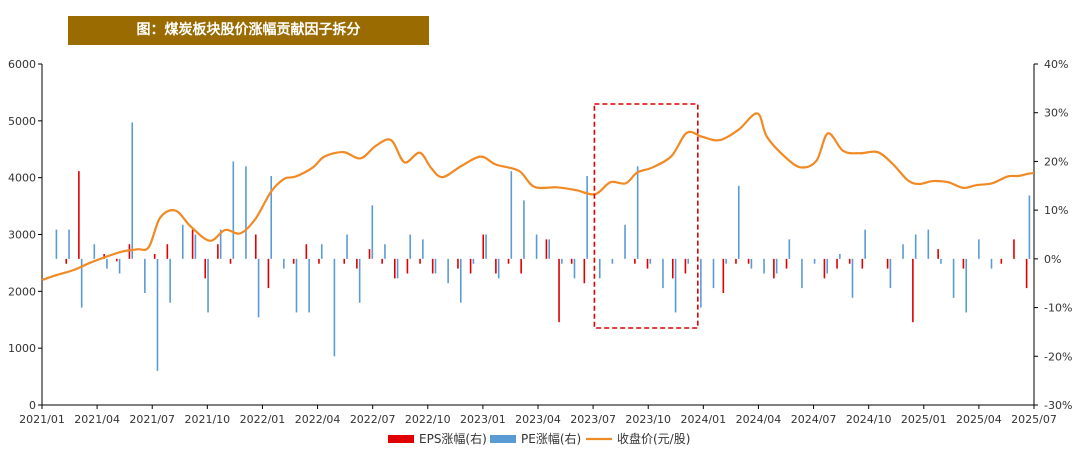  I want to click on x-tick-label: 2023/10, so click(648, 419).